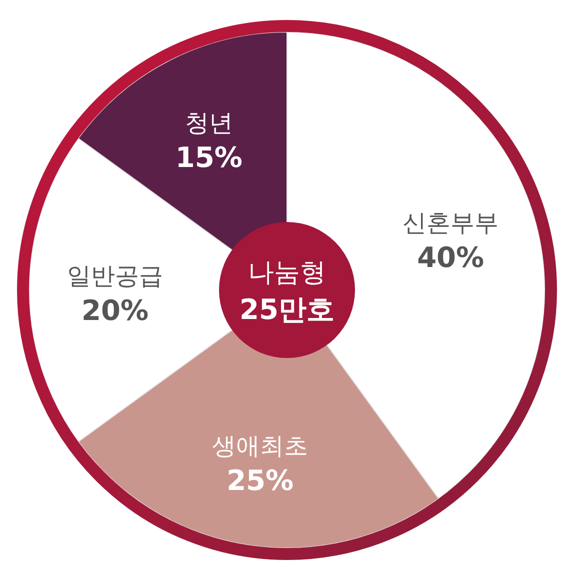 The width and height of the screenshot is (572, 570). Describe the element at coordinates (208, 122) in the screenshot. I see `slice-label: 청년` at that location.